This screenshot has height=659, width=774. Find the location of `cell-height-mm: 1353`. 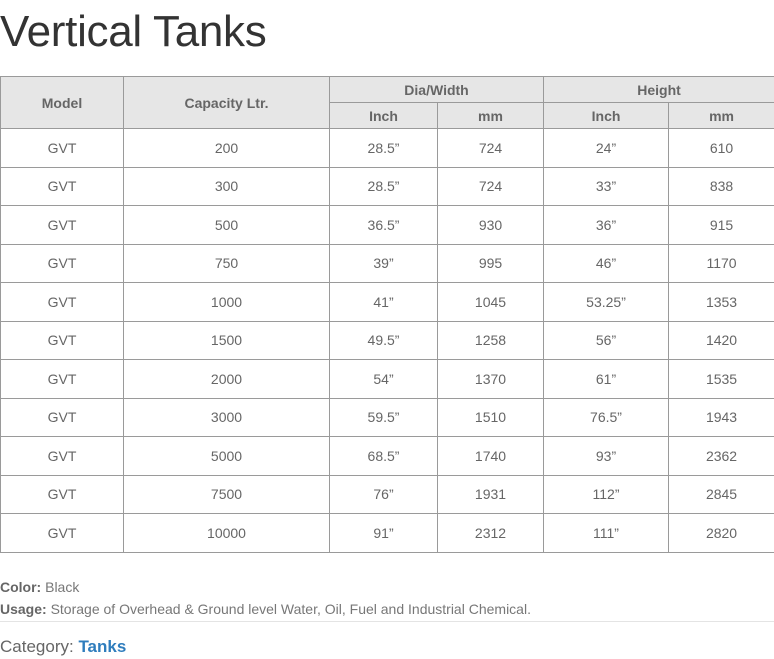

cell-height-mm: 1353 is located at coordinates (721, 302).